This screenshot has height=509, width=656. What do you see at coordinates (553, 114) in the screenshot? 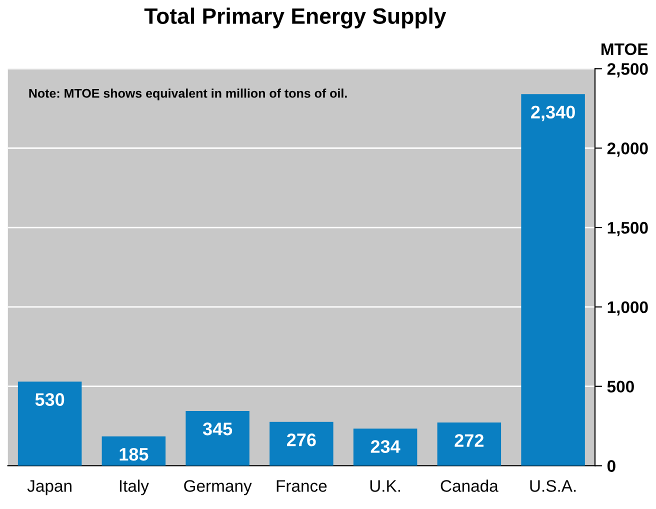
I see `data-label: 2,340` at bounding box center [553, 114].